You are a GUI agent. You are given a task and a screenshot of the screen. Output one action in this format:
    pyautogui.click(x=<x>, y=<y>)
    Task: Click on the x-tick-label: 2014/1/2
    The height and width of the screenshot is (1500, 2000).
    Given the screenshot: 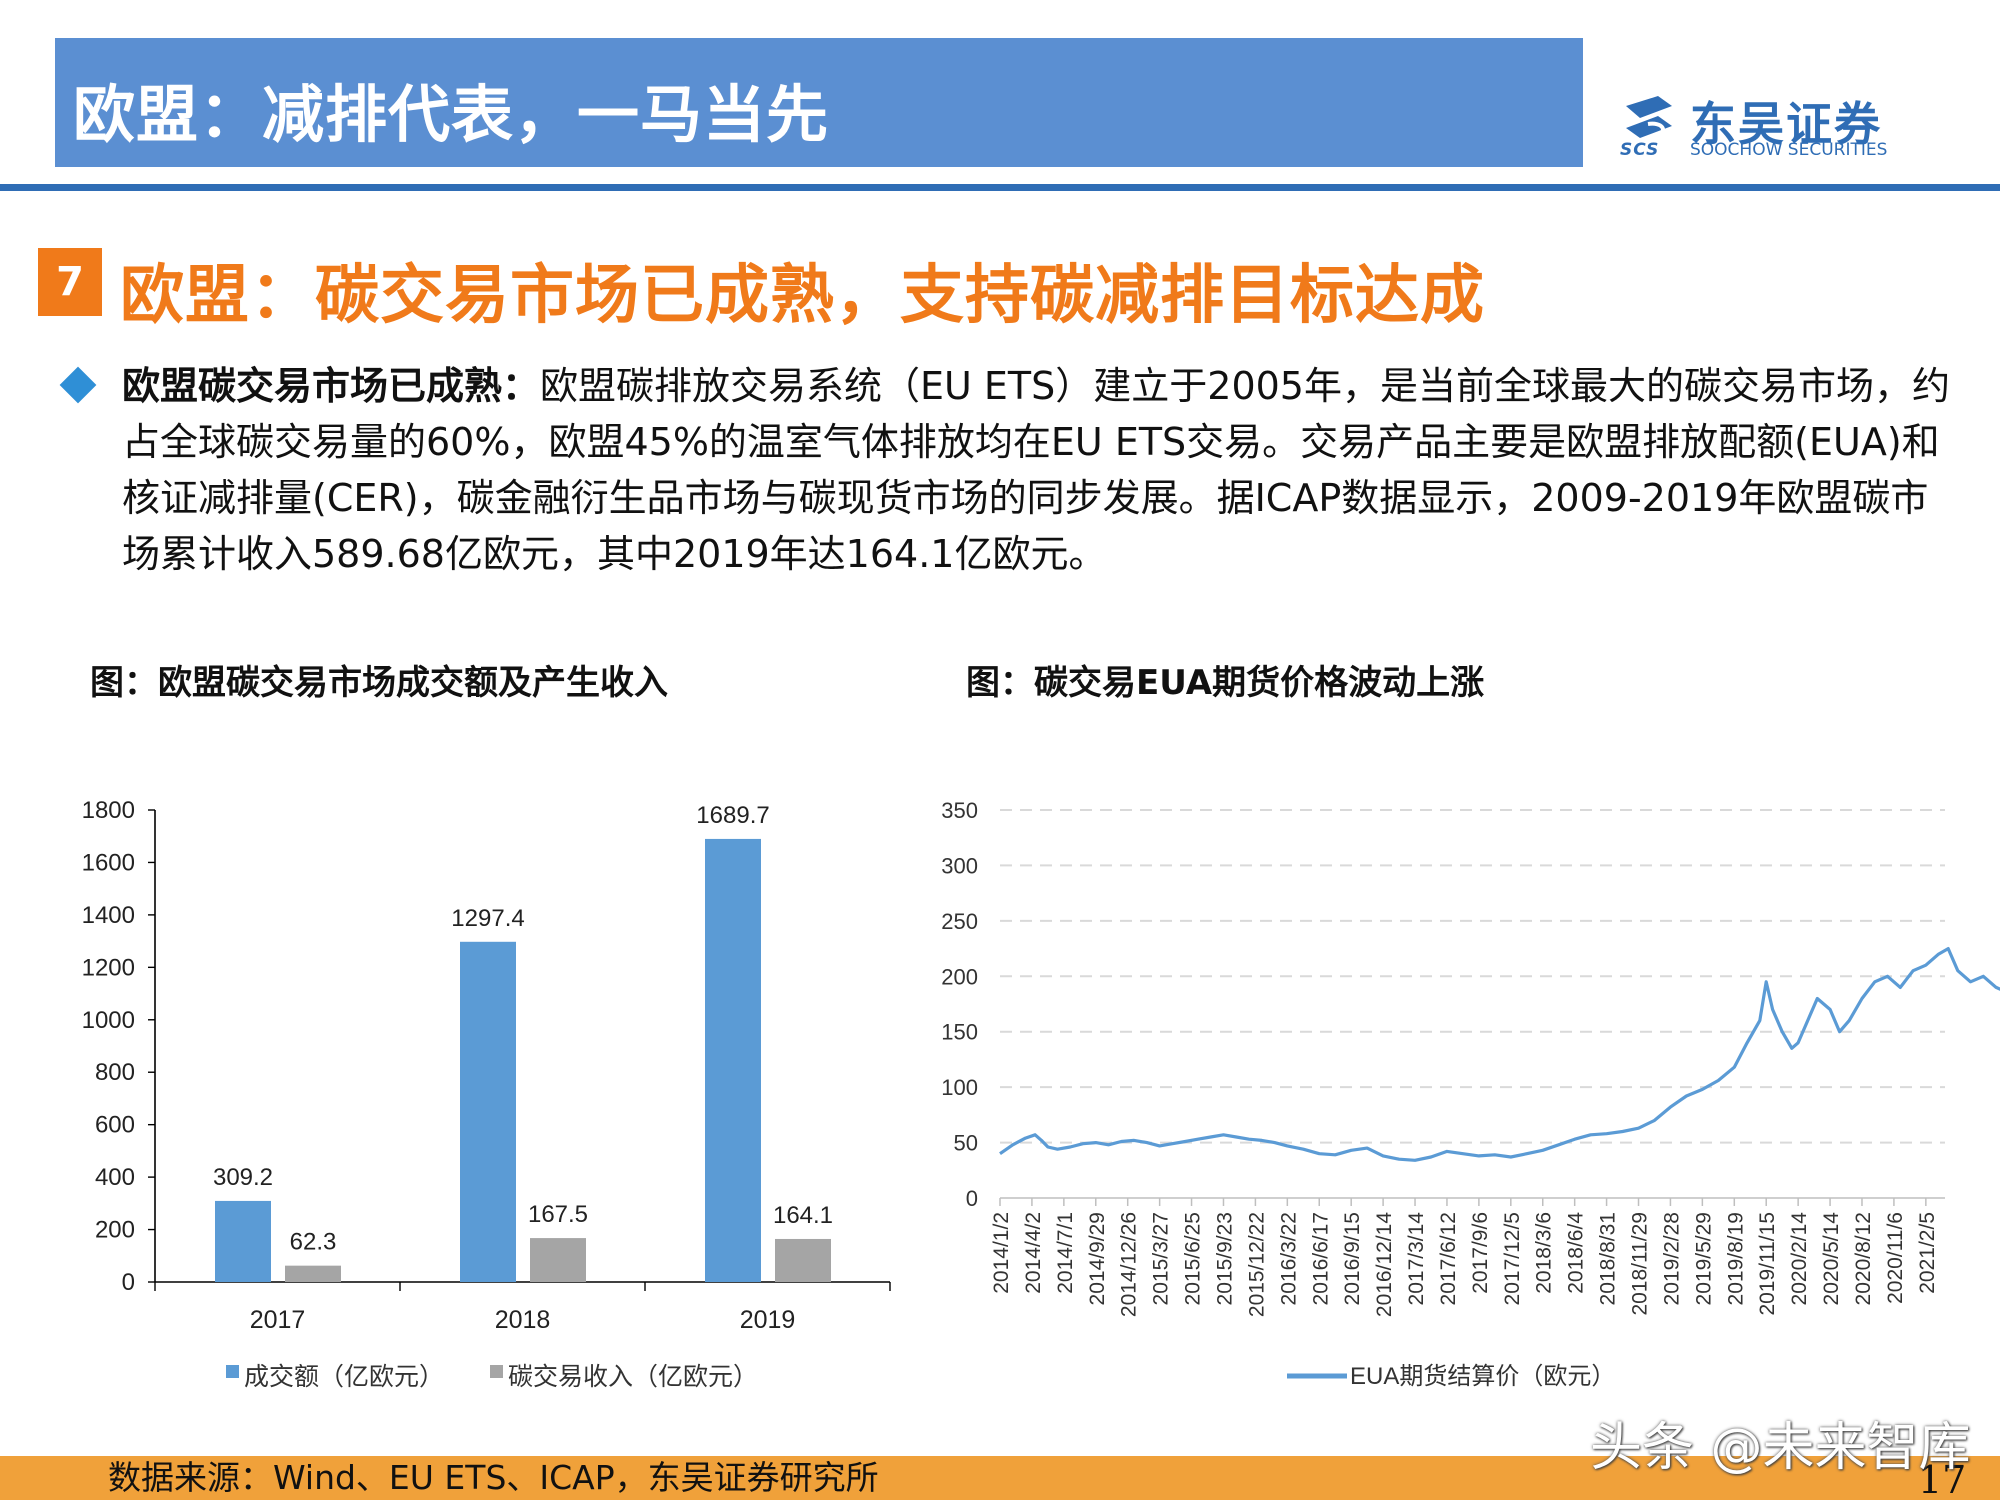 What is the action you would take?
    pyautogui.click(x=1001, y=1253)
    